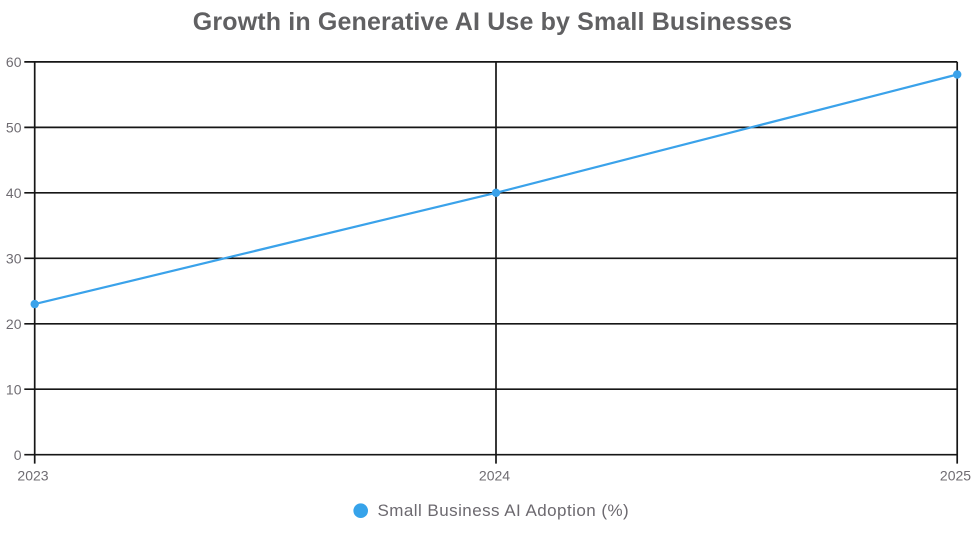 Image resolution: width=978 pixels, height=533 pixels. What do you see at coordinates (14, 62) in the screenshot?
I see `svg-text: 60` at bounding box center [14, 62].